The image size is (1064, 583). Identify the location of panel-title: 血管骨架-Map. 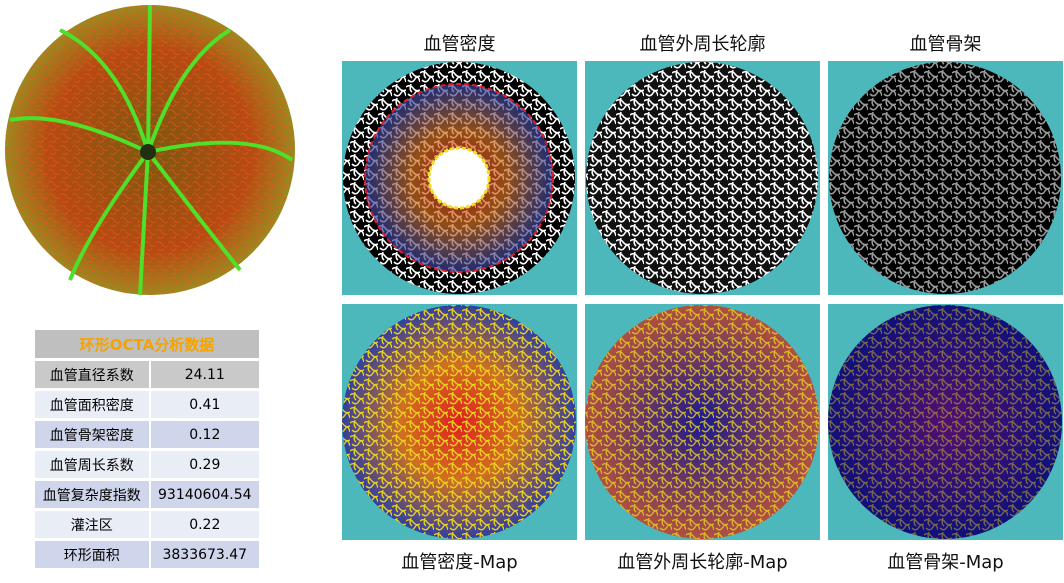
(945, 562).